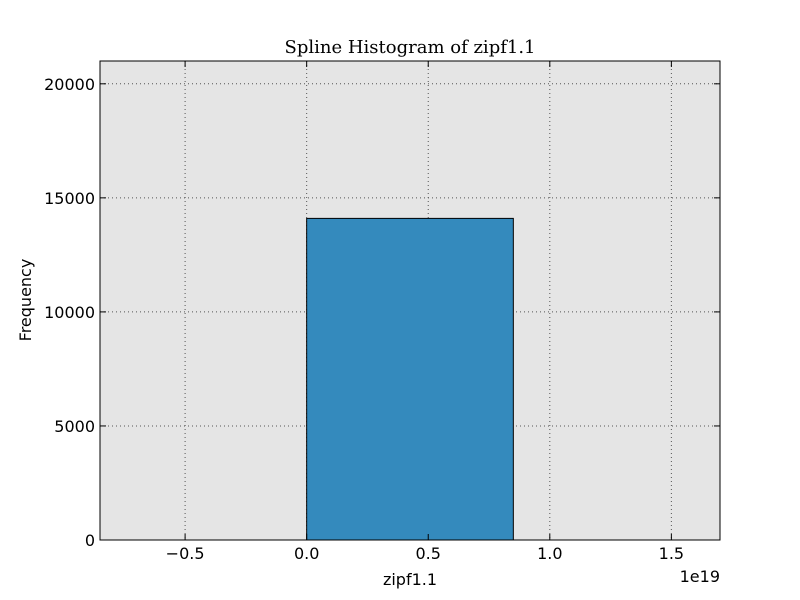 This screenshot has height=600, width=800. I want to click on y-tick-label: 10000, so click(69, 312).